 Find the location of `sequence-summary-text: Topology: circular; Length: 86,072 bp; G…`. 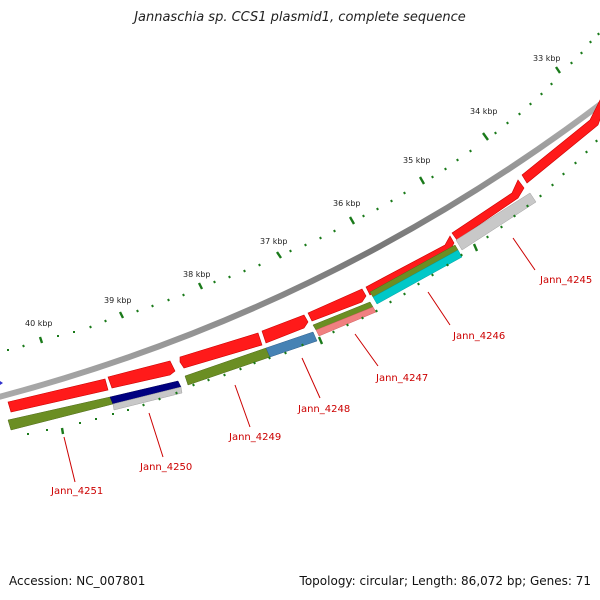

sequence-summary-text: Topology: circular; Length: 86,072 bp; G… is located at coordinates (445, 581).